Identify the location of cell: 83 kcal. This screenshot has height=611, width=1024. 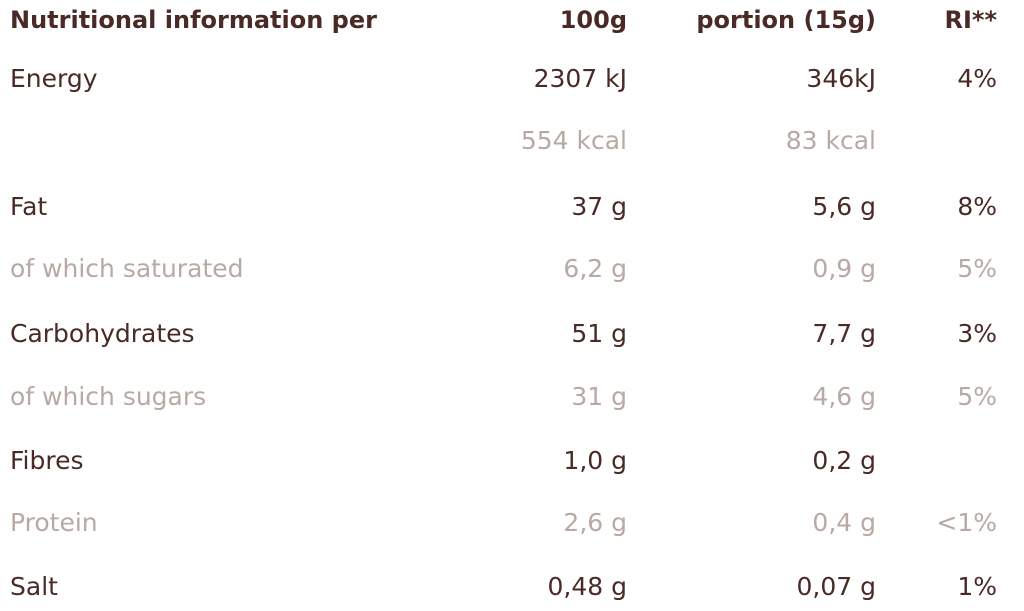
(830, 140).